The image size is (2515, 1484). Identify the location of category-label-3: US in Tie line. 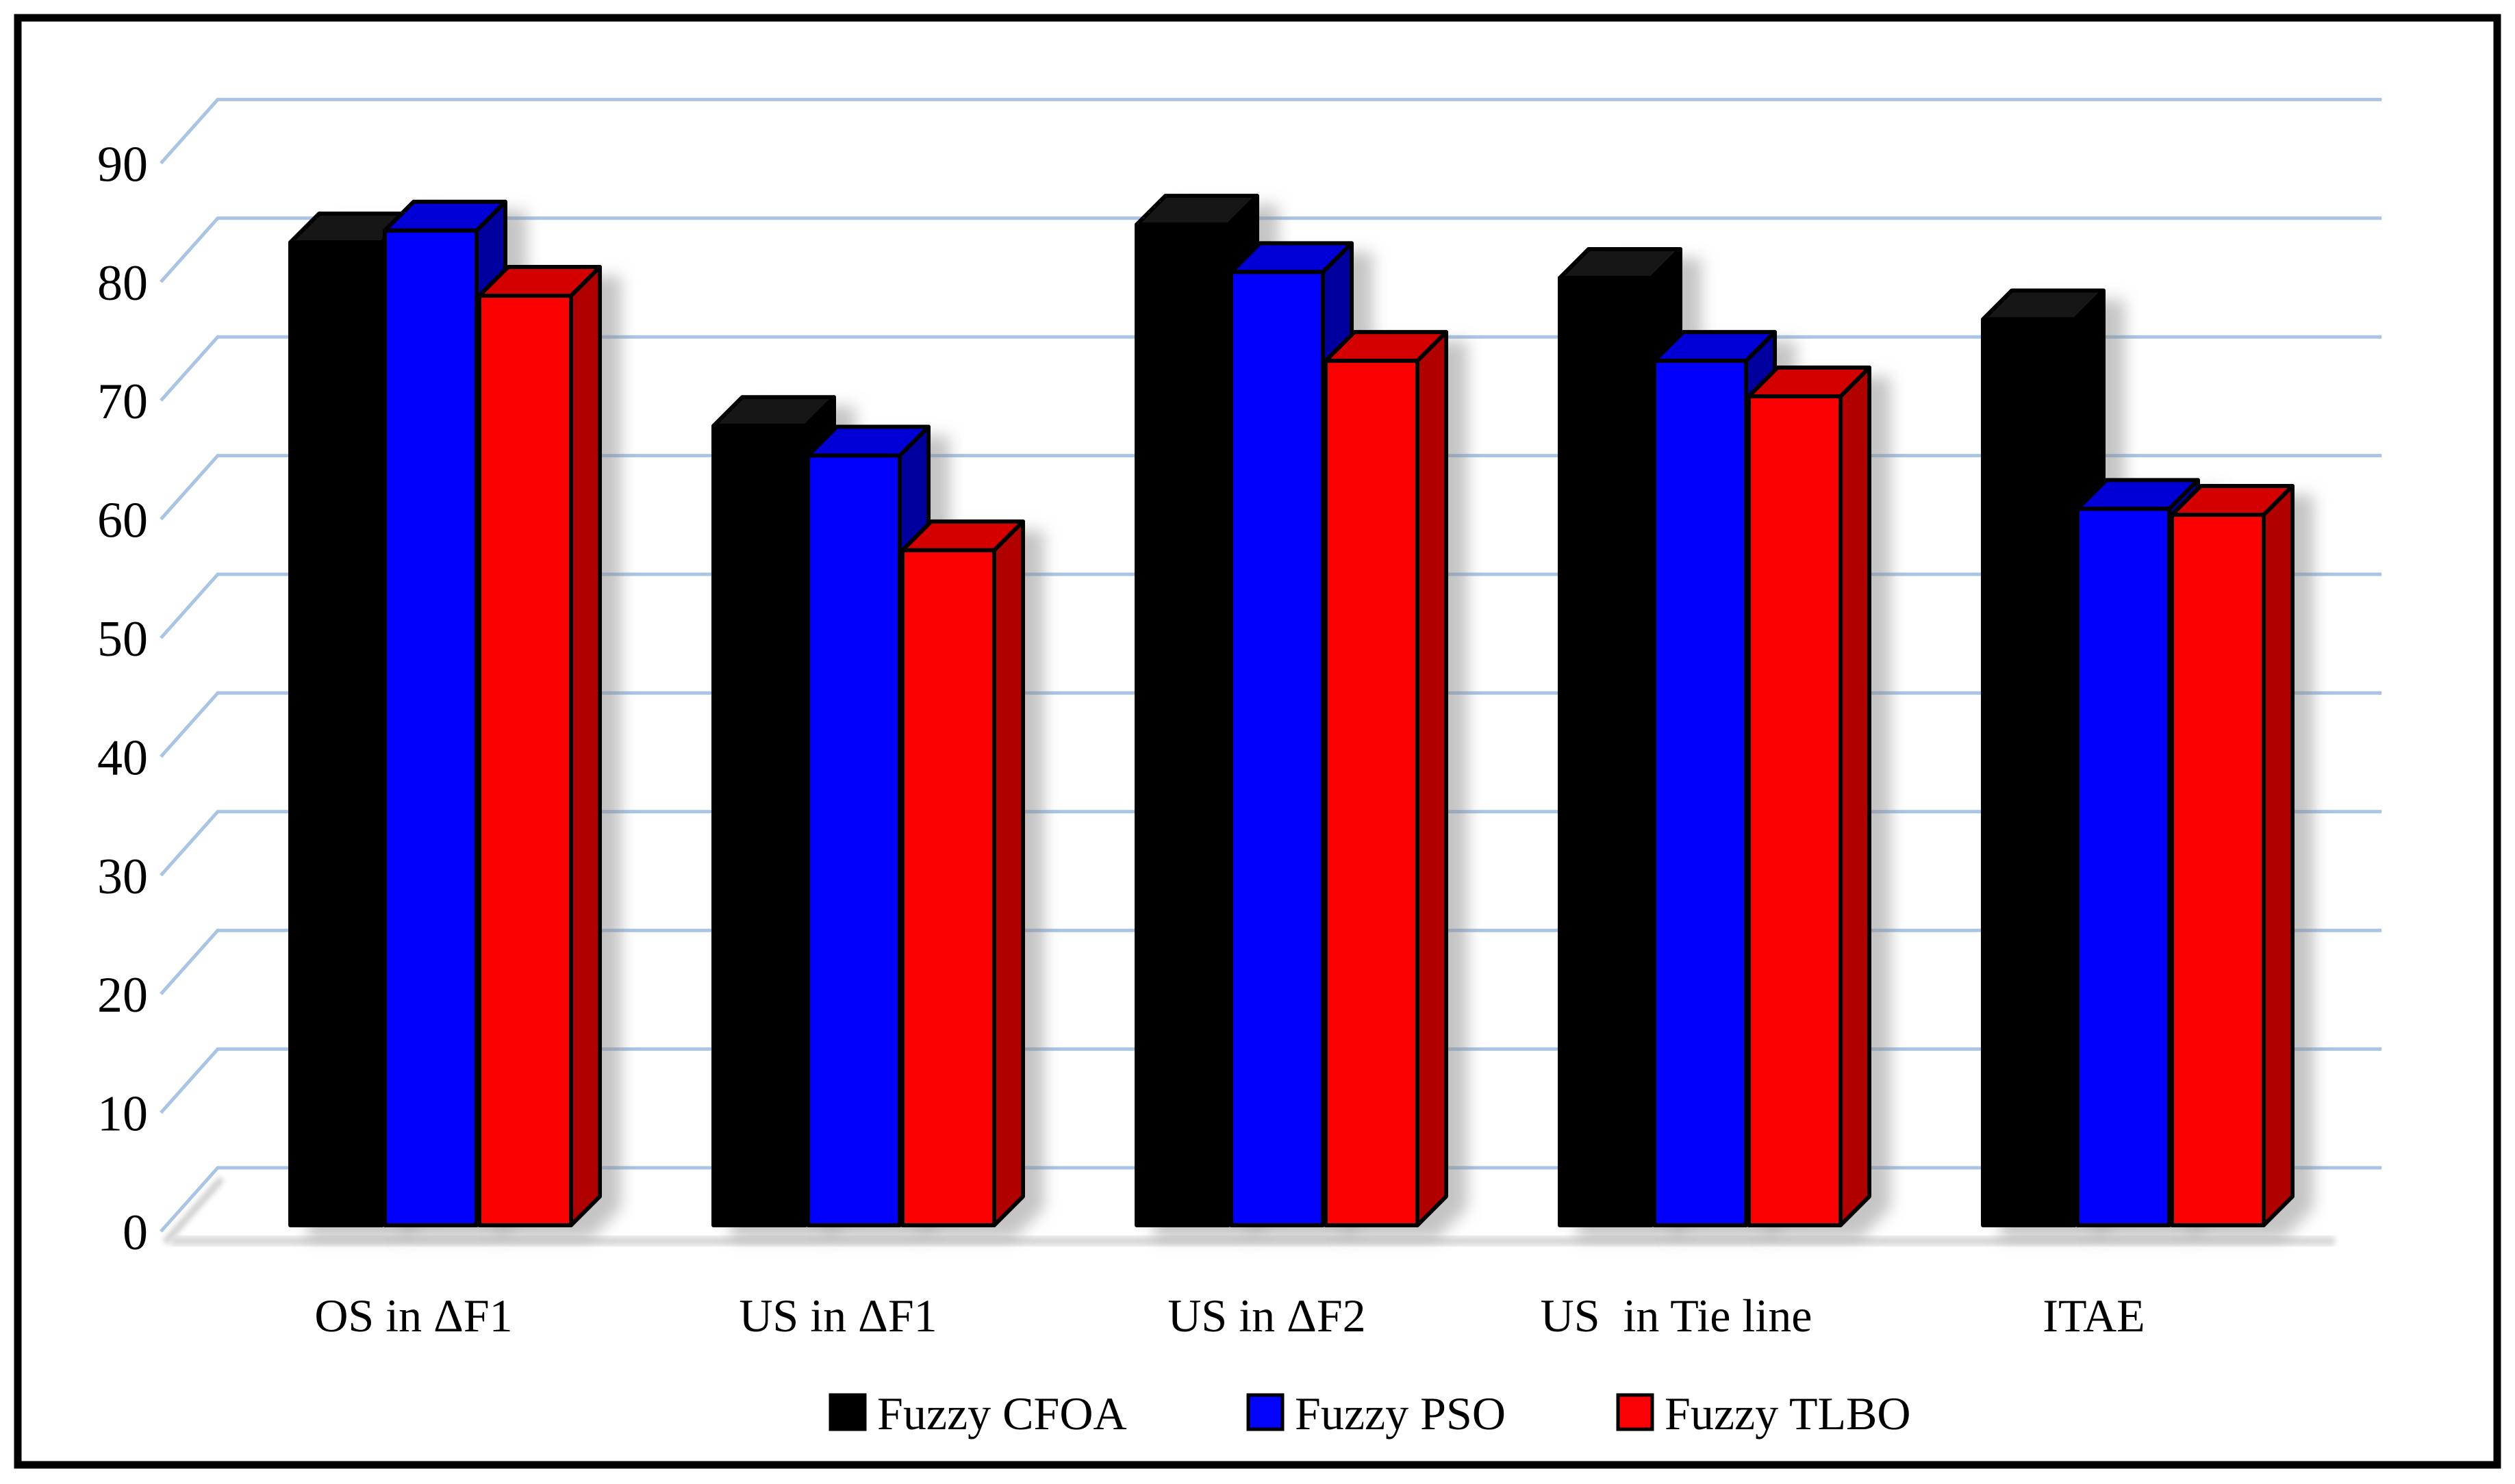
(1677, 1316).